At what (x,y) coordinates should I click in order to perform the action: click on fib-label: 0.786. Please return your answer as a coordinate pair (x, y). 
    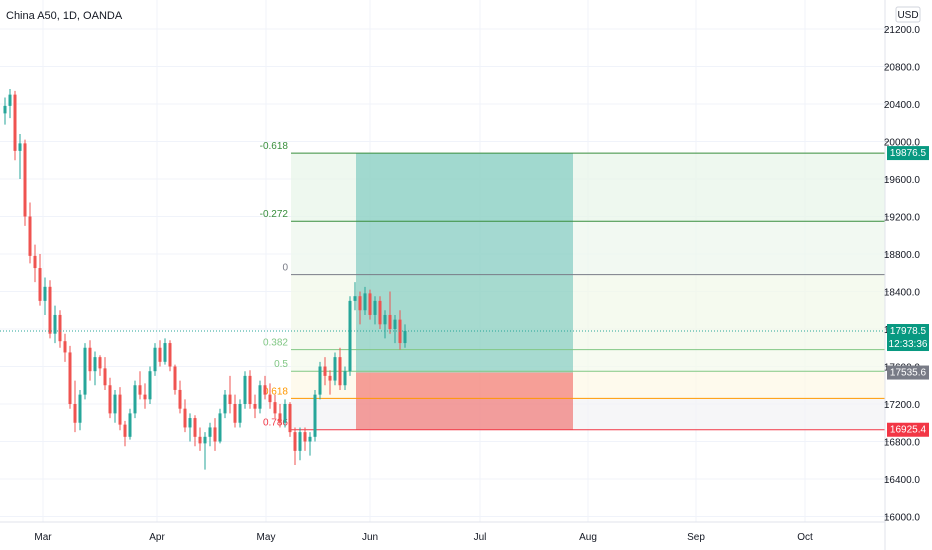
    Looking at the image, I should click on (275, 423).